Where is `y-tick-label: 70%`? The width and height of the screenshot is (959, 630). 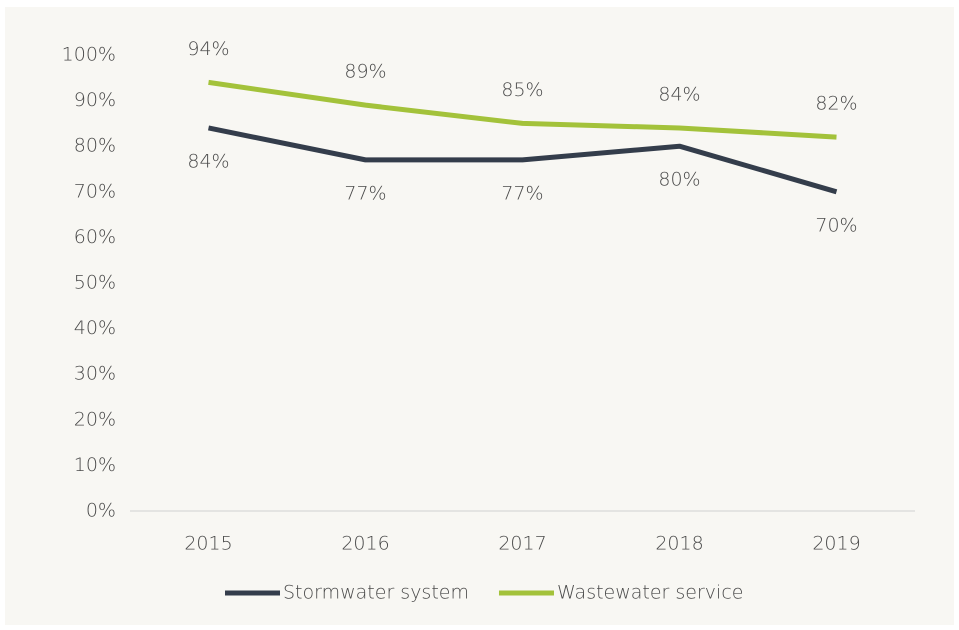 y-tick-label: 70% is located at coordinates (95, 191).